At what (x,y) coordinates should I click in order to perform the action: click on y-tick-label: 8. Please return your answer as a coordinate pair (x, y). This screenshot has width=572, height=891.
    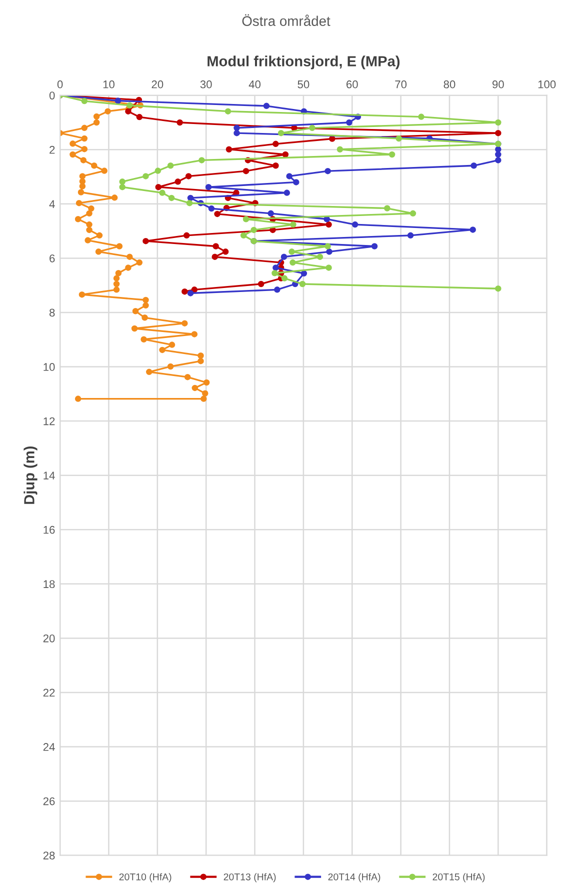
    Looking at the image, I should click on (52, 312).